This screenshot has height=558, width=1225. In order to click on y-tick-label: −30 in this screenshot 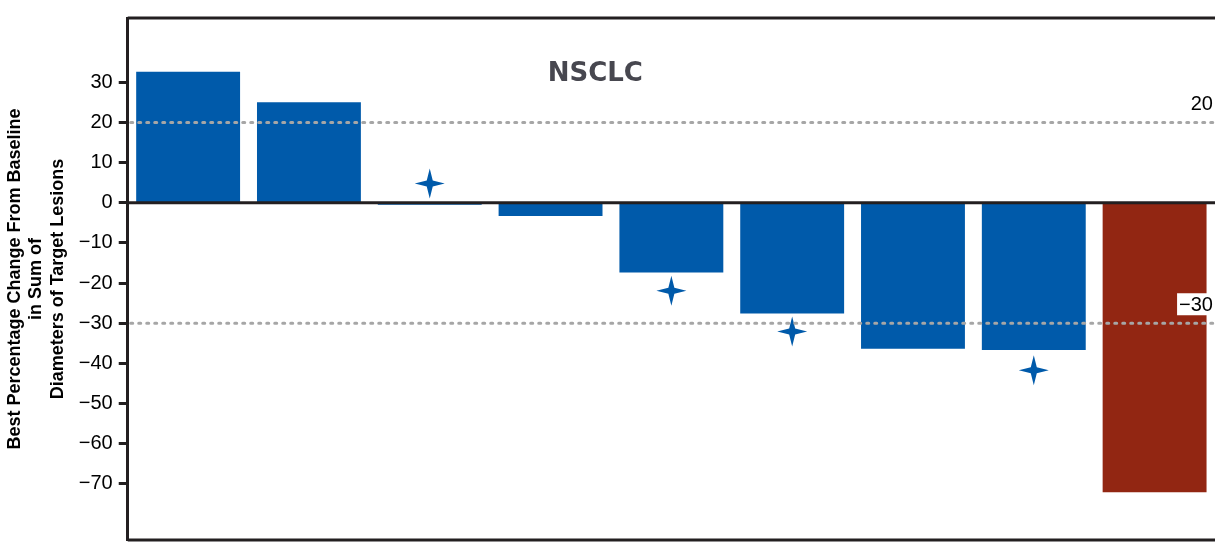, I will do `click(95, 321)`.